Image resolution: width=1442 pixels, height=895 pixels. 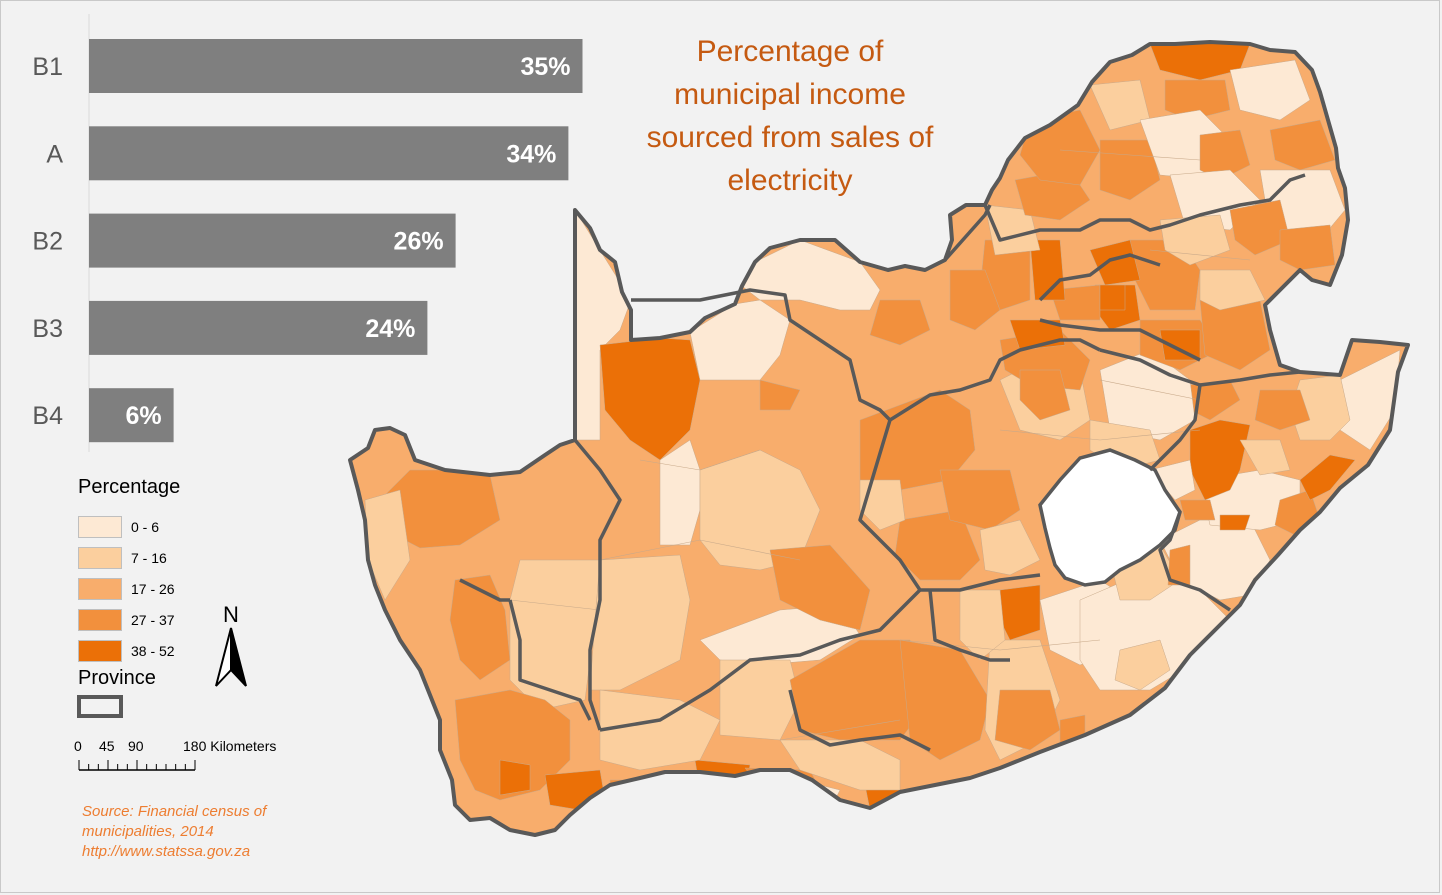 I want to click on bar-category-label: B4, so click(x=47, y=416).